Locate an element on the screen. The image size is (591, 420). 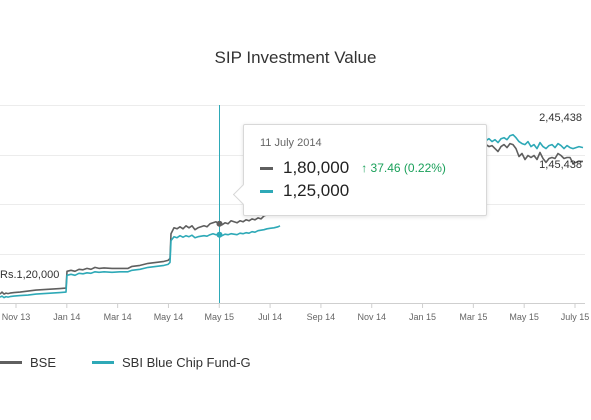
legend-label-bse: BSE is located at coordinates (43, 362).